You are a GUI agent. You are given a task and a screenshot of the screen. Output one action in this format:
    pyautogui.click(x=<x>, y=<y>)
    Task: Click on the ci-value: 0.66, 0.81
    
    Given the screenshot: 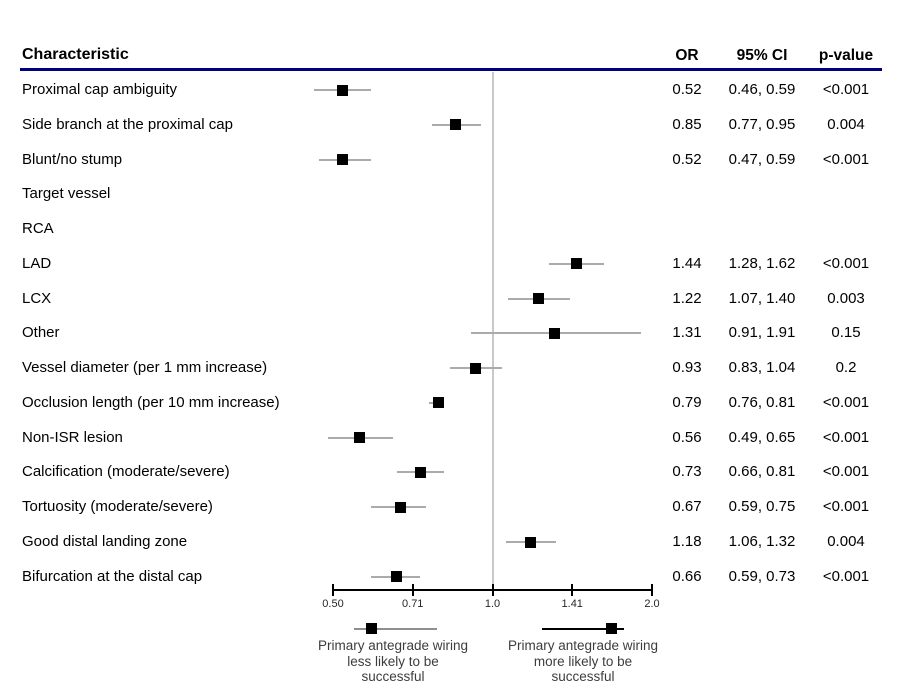 What is the action you would take?
    pyautogui.click(x=762, y=472)
    